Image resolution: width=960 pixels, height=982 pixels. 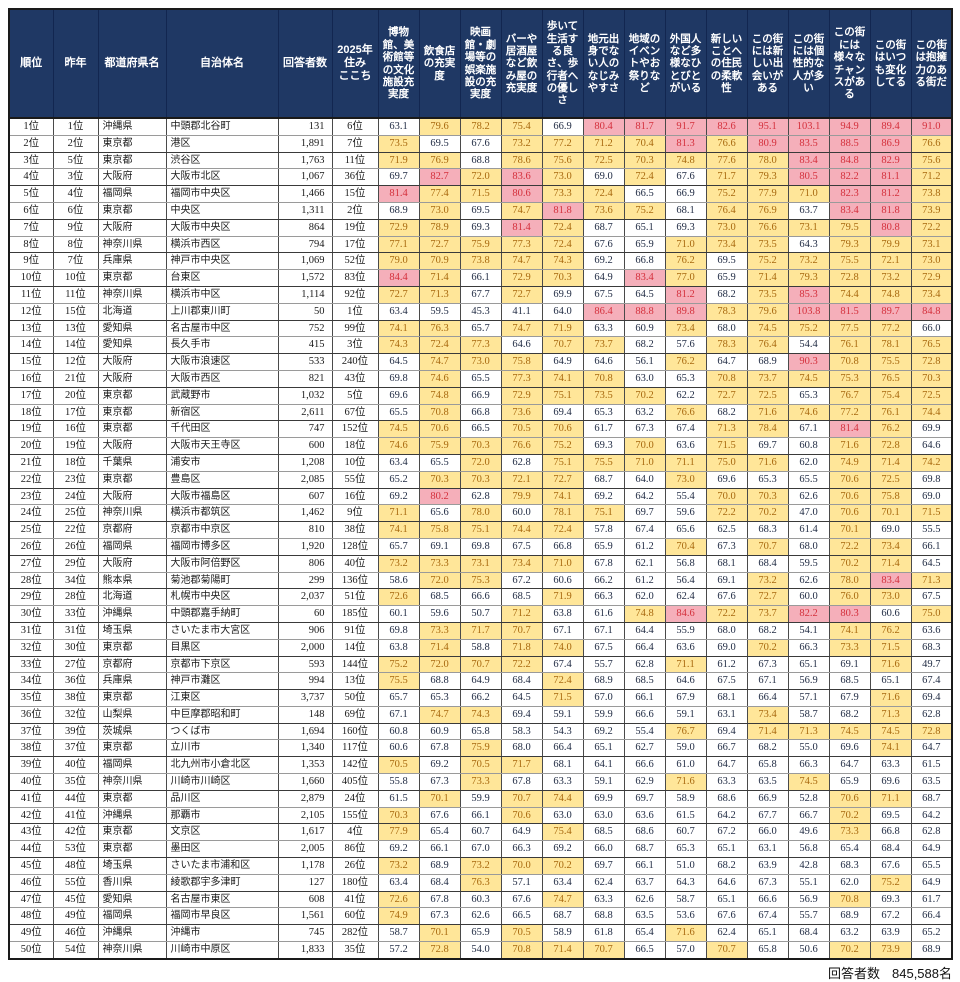 I want to click on prefecture-cell: 神奈川県, so click(x=132, y=950).